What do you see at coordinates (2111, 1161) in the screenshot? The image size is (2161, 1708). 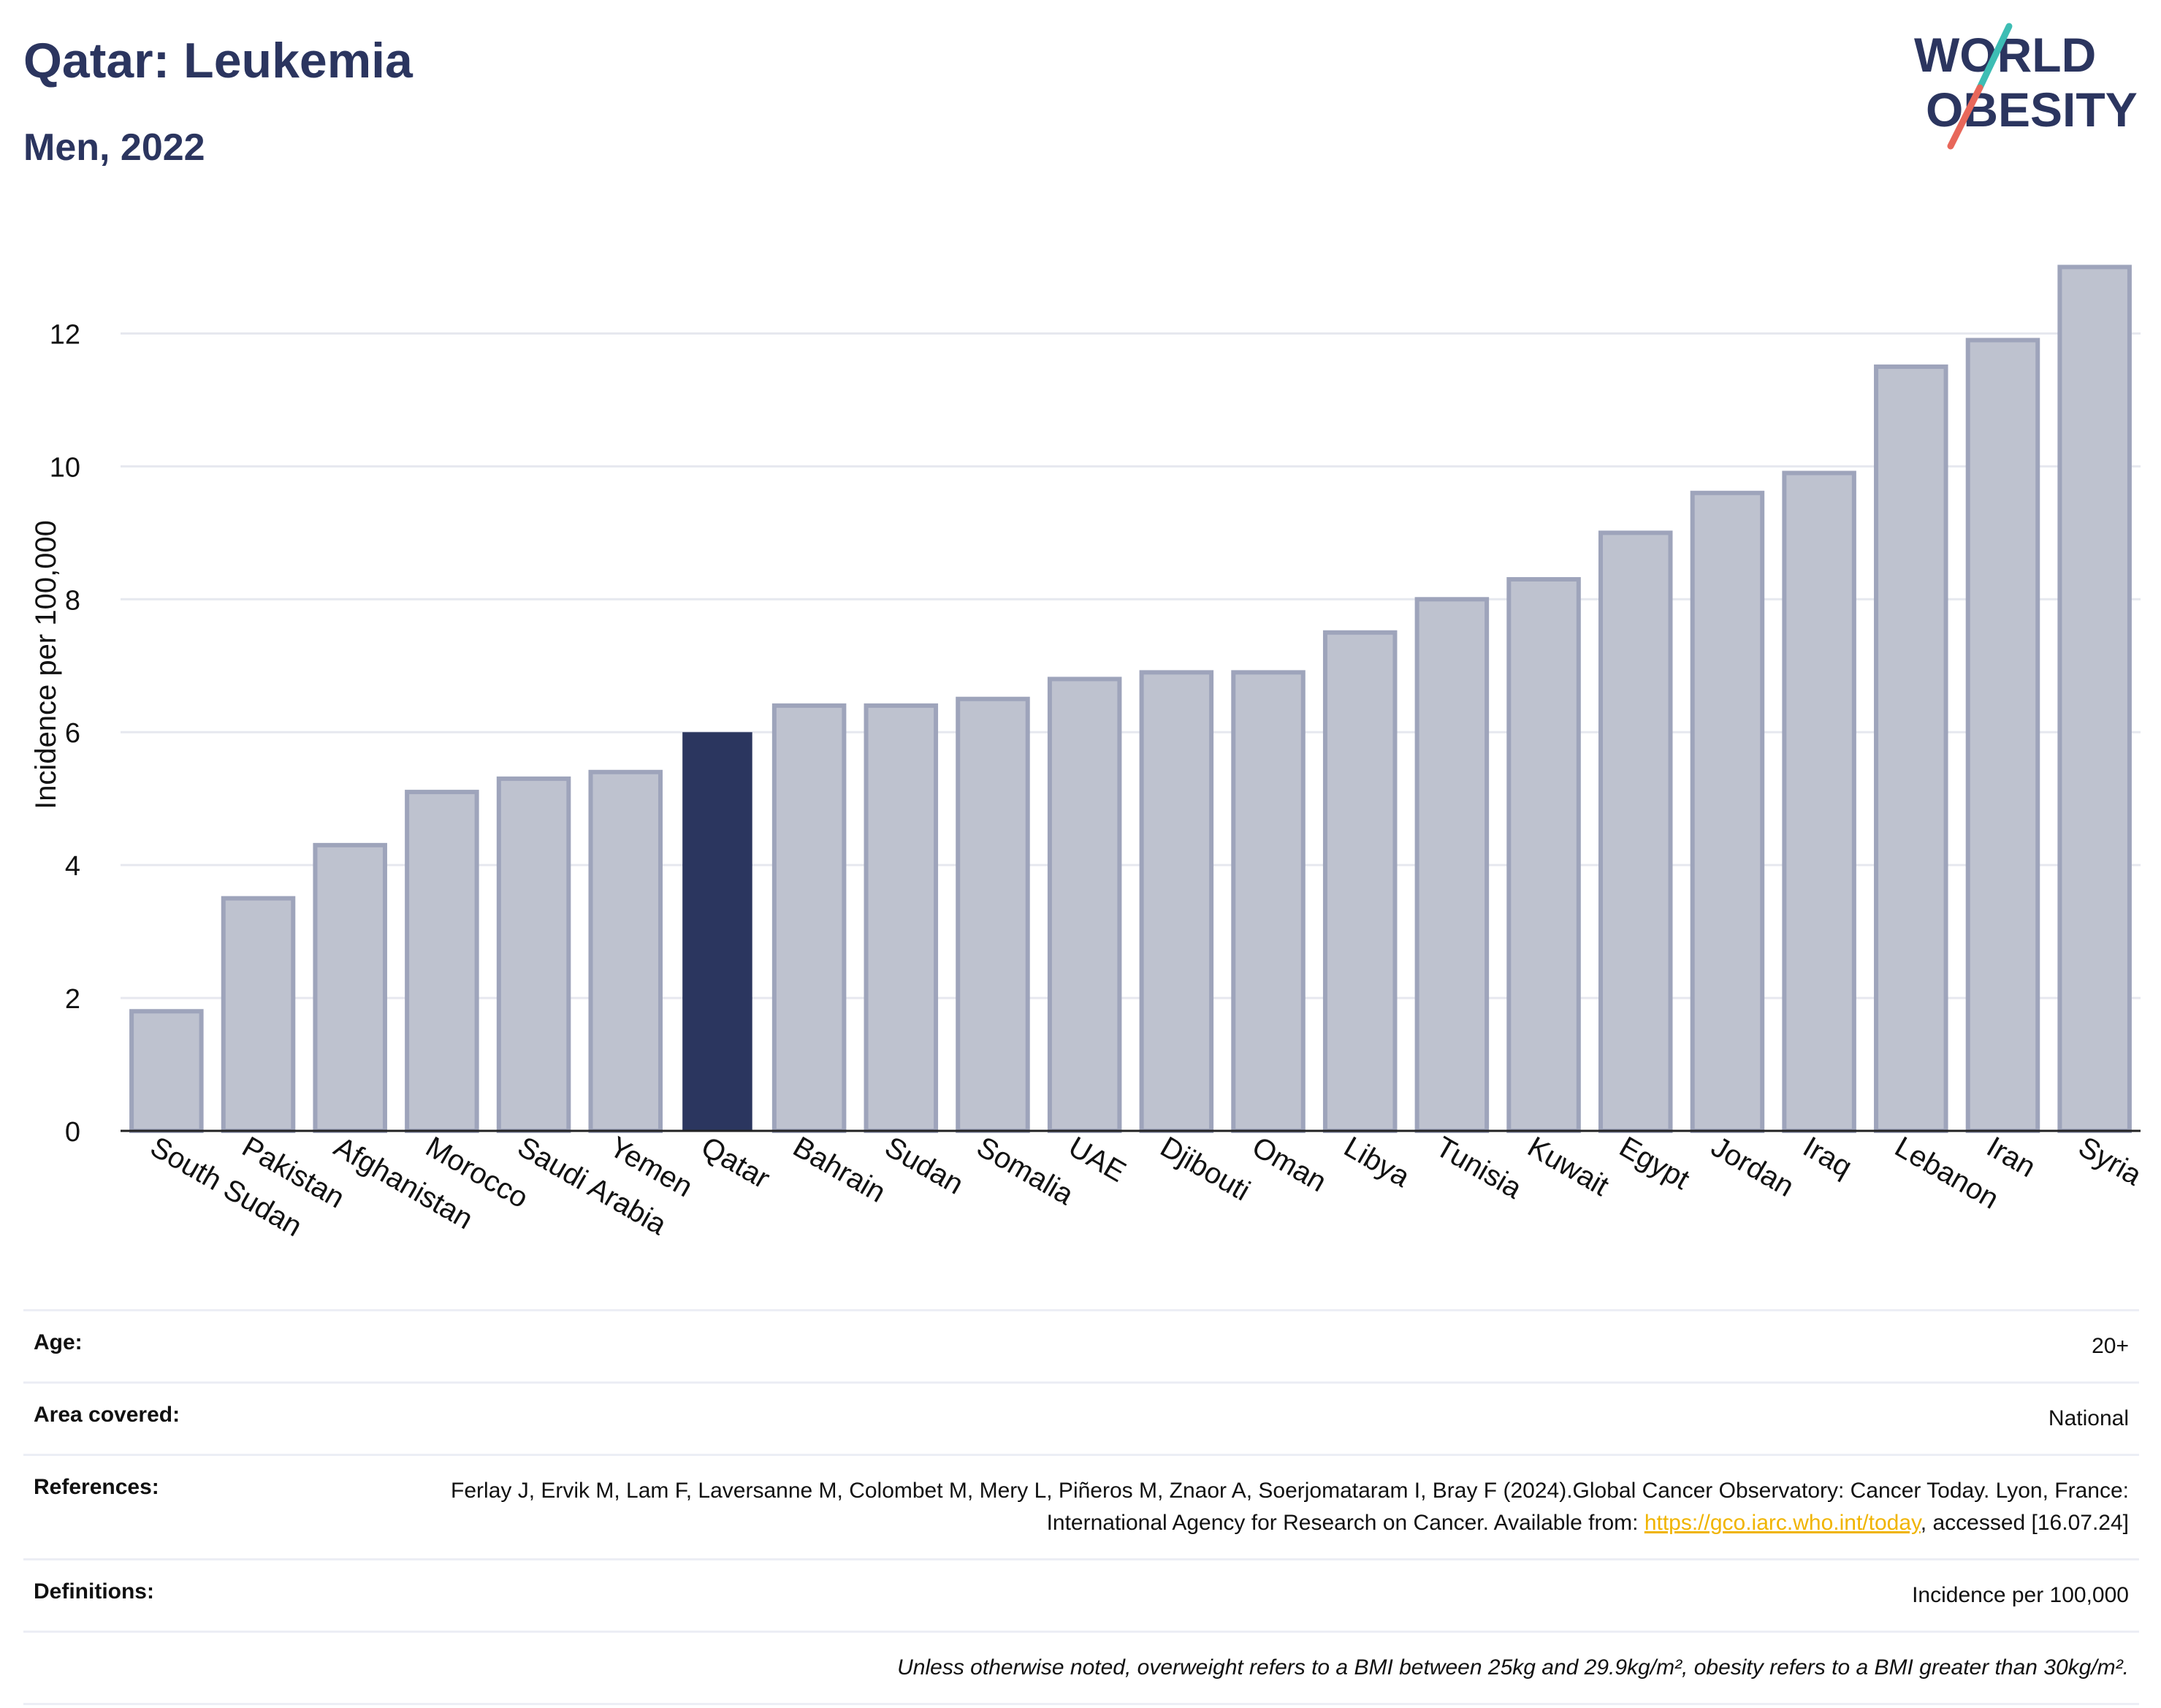 I see `x-tick-label: Syria` at bounding box center [2111, 1161].